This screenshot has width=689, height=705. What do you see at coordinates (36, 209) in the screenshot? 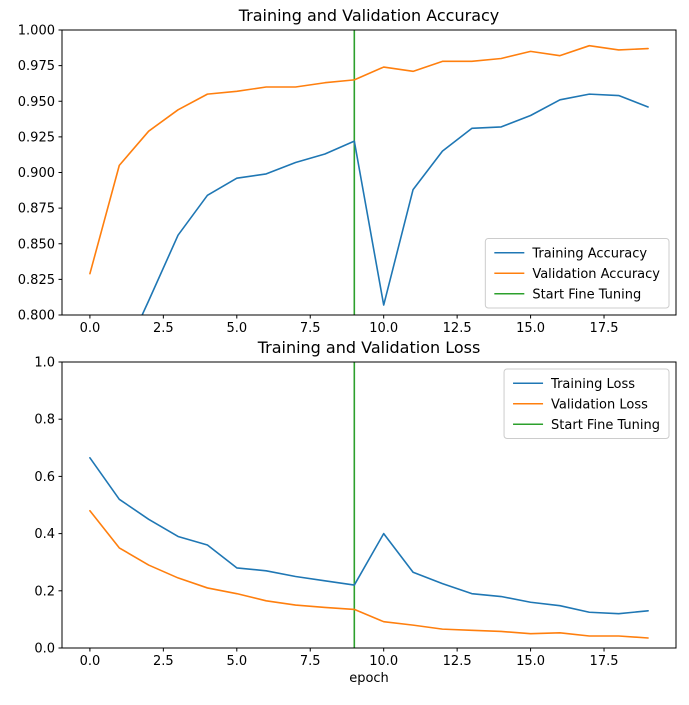
I see `y-tick-label: 0.875` at bounding box center [36, 209].